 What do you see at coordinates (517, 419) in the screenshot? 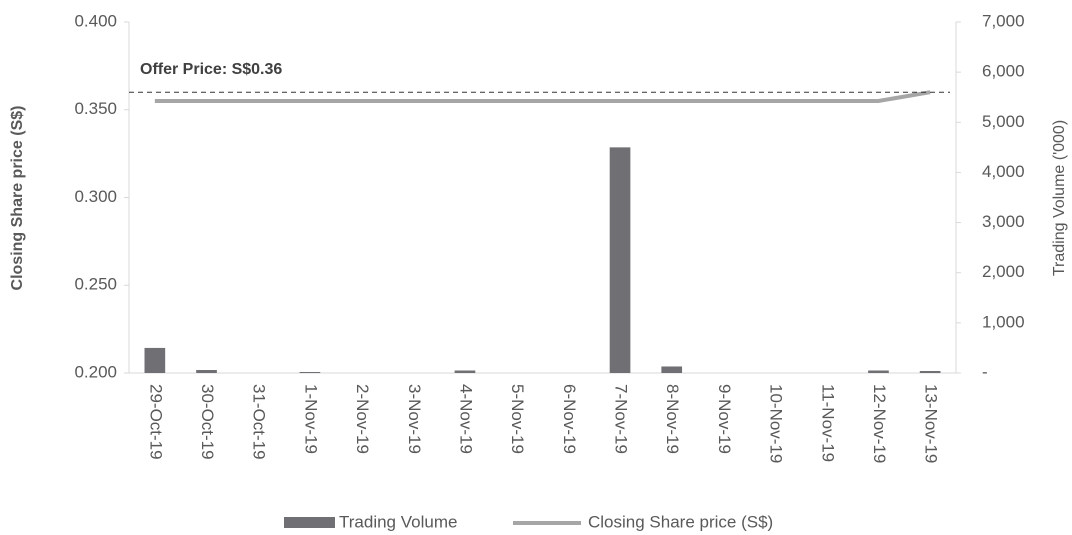
I see `x-tick-label: 5-Nov-19` at bounding box center [517, 419].